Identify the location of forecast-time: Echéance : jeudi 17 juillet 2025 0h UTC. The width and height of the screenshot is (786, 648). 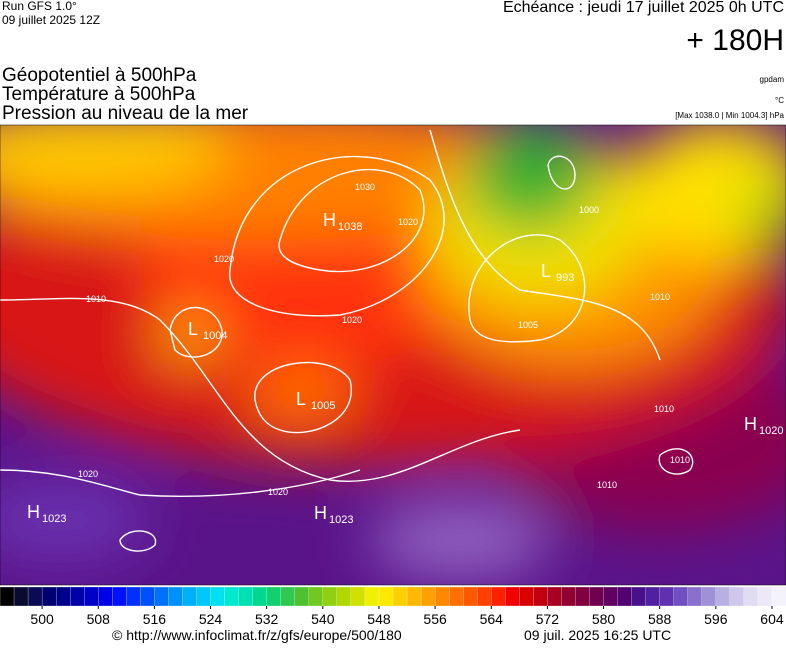
(643, 8).